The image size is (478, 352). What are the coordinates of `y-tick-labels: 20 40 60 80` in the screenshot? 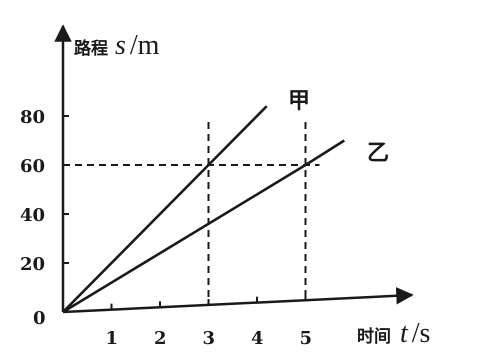 It's located at (44, 191).